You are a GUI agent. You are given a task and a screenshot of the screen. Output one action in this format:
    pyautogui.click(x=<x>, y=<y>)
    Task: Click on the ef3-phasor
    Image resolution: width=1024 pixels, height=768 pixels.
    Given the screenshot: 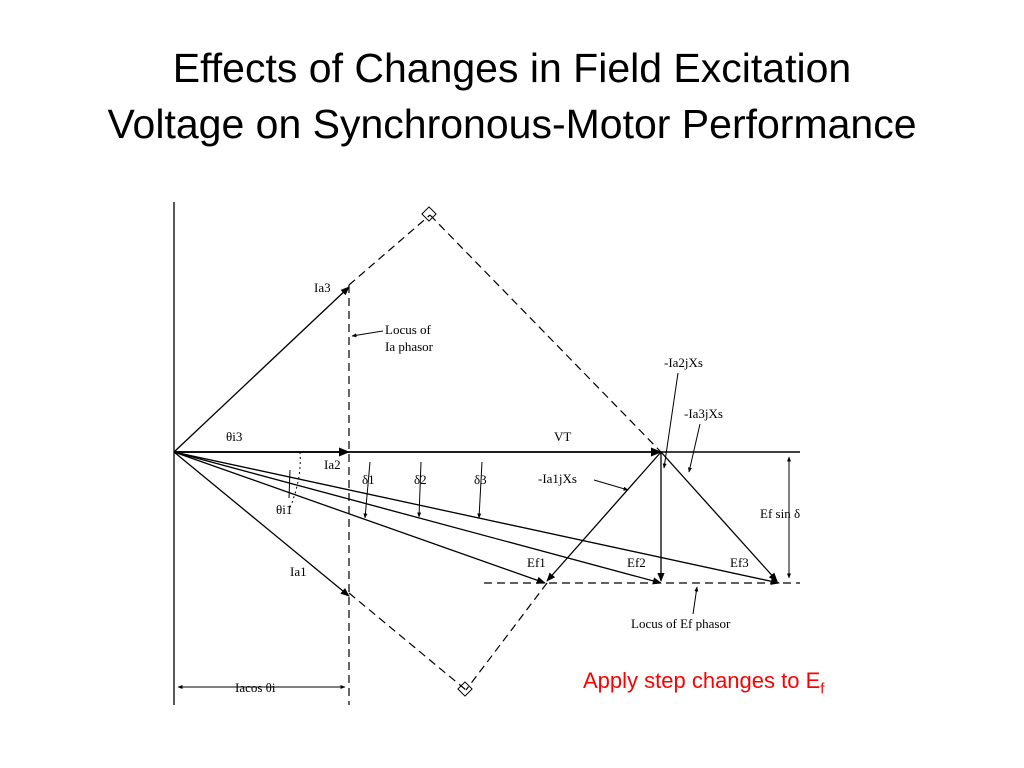 What is the action you would take?
    pyautogui.click(x=476, y=518)
    